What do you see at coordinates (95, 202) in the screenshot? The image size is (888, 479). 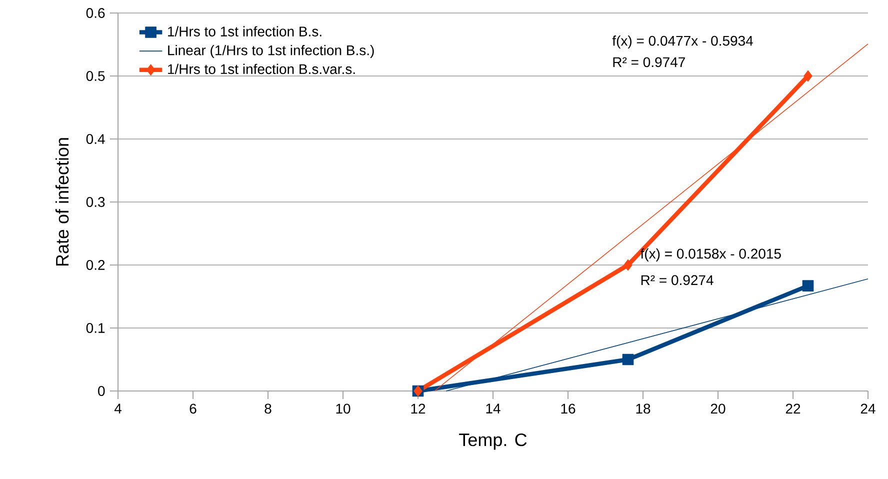 I see `y-tick-label: 0.3` at bounding box center [95, 202].